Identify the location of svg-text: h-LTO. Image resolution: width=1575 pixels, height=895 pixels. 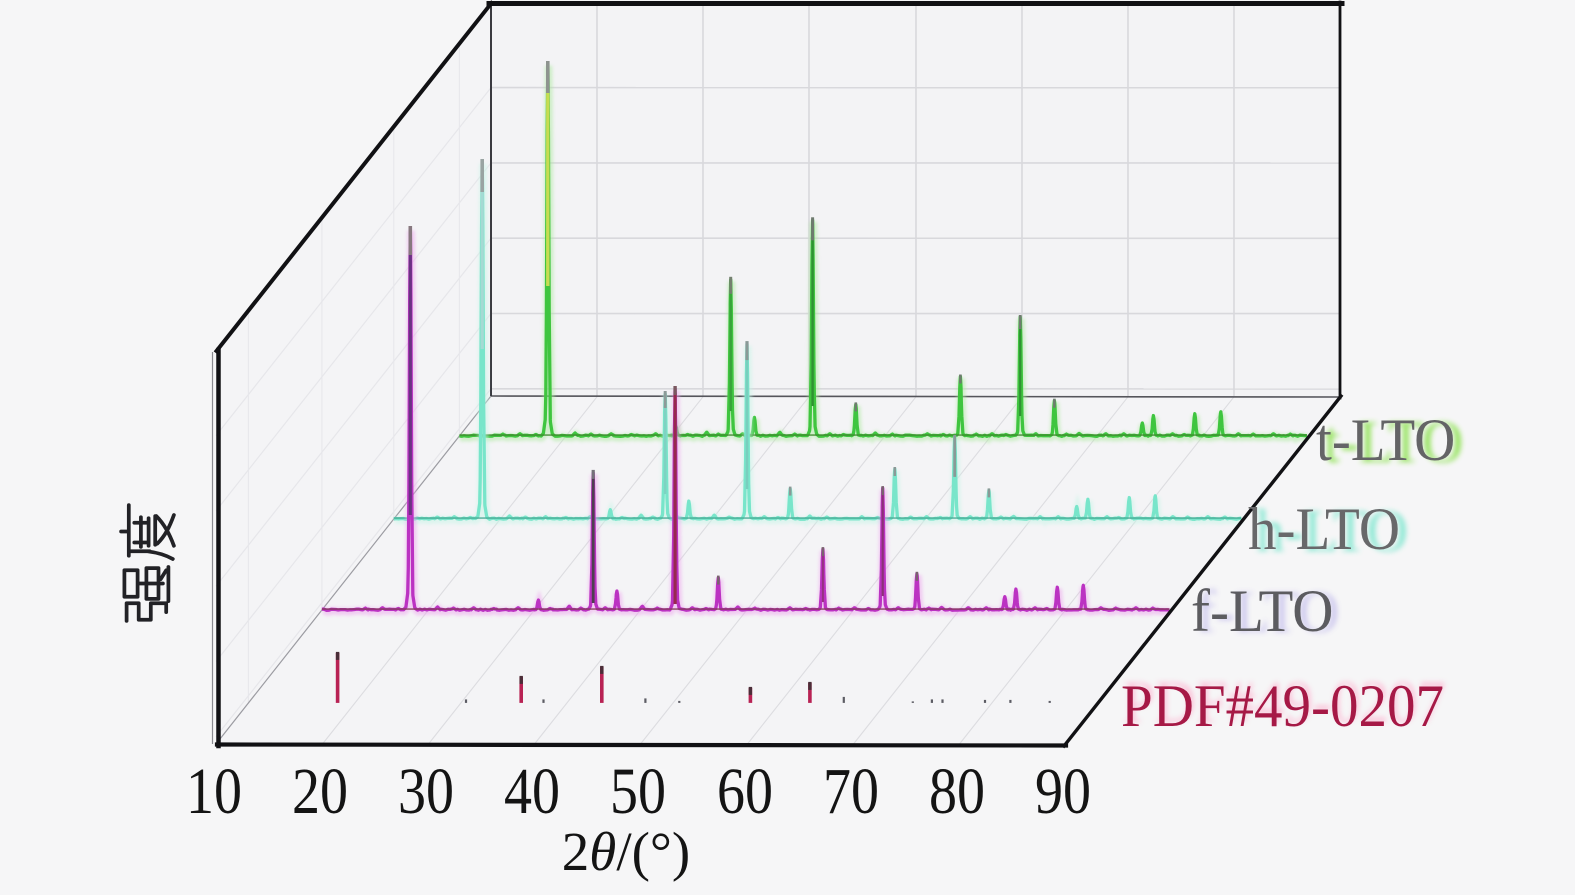
(1324, 529).